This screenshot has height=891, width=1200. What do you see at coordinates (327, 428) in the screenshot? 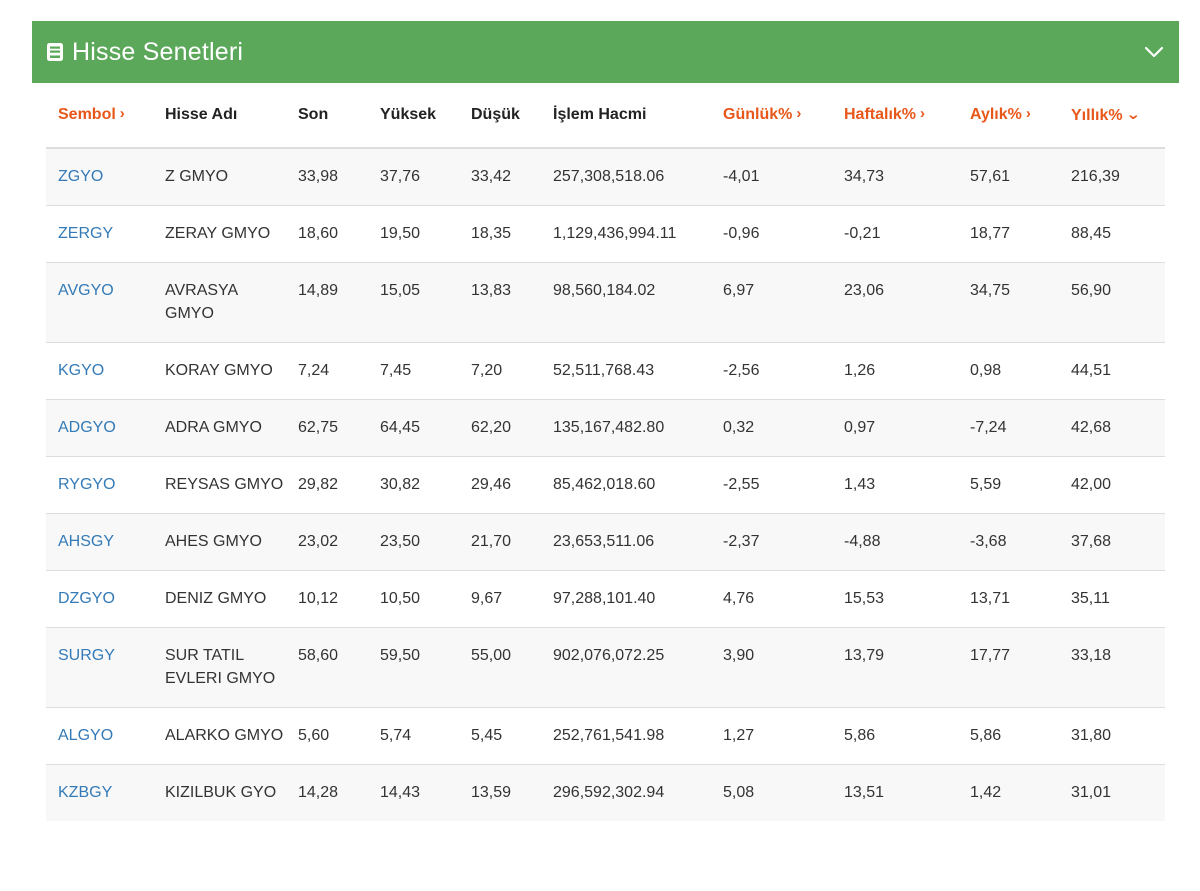
I see `cell-son: 62,75` at bounding box center [327, 428].